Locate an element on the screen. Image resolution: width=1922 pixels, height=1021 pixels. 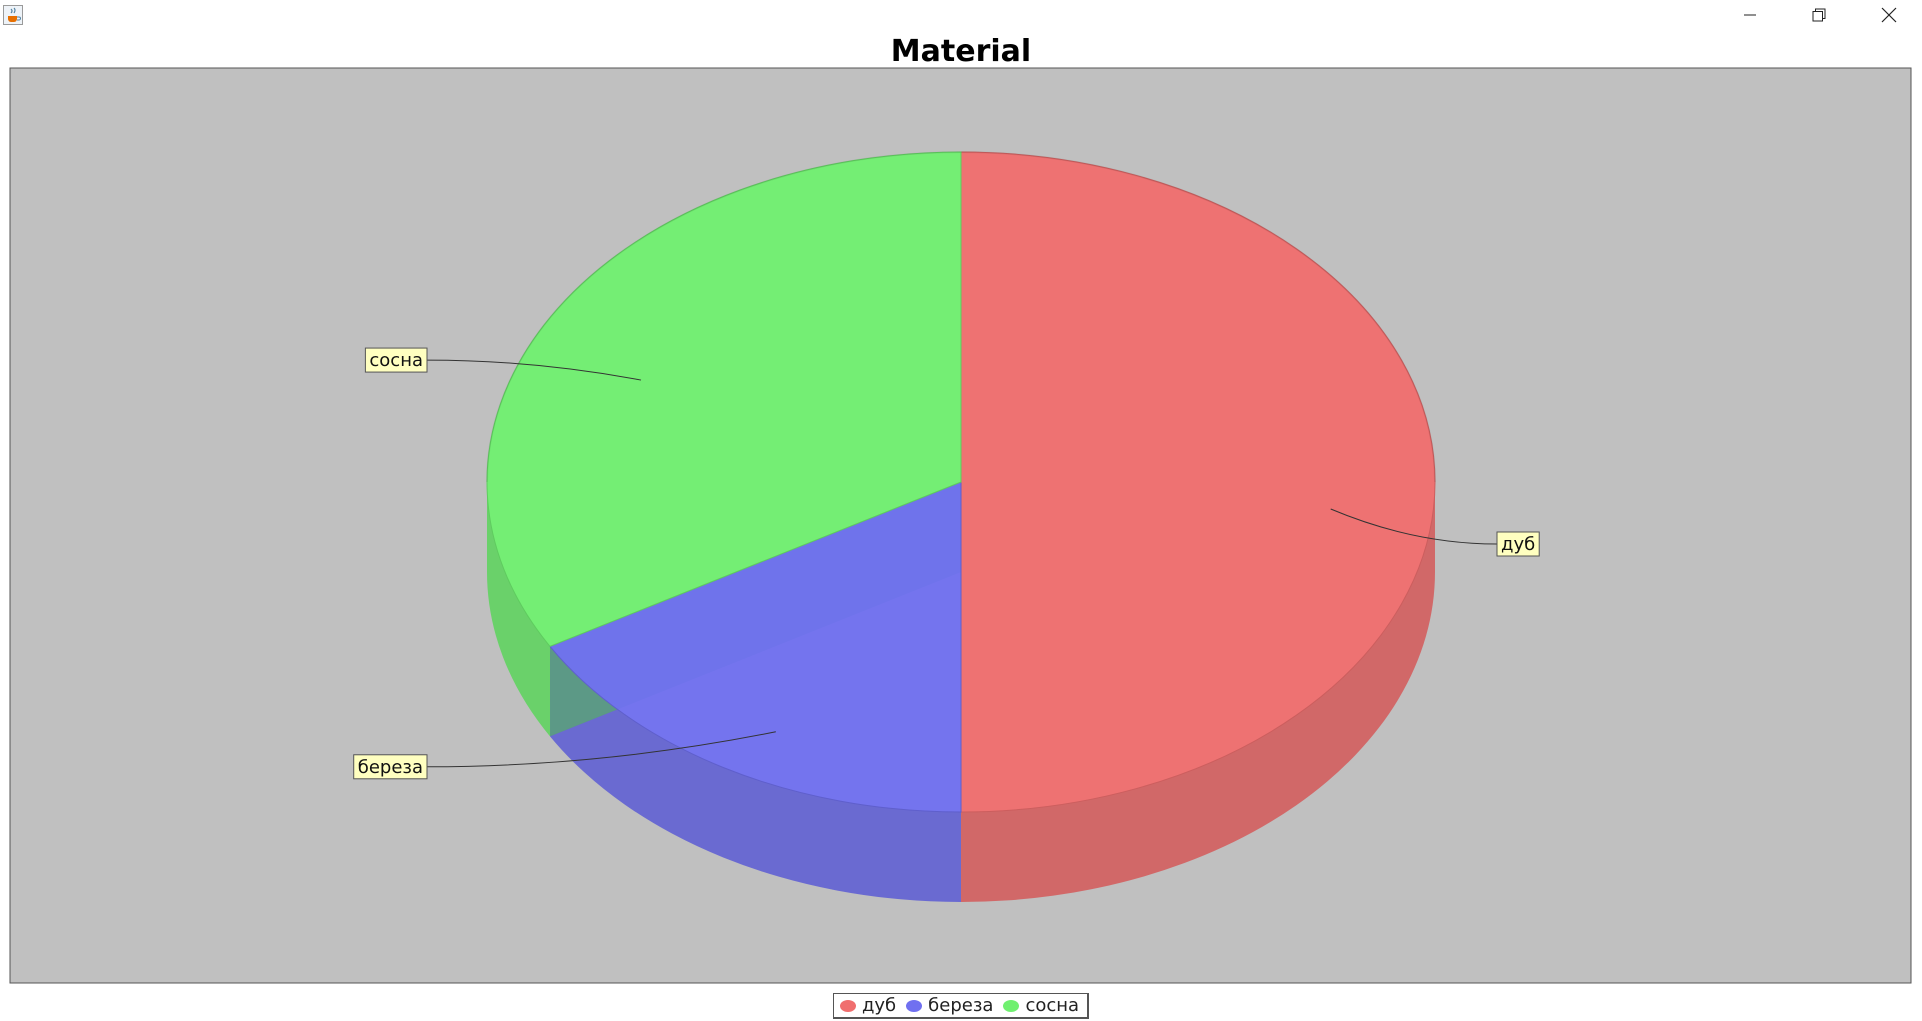
close-button is located at coordinates (1889, 15).